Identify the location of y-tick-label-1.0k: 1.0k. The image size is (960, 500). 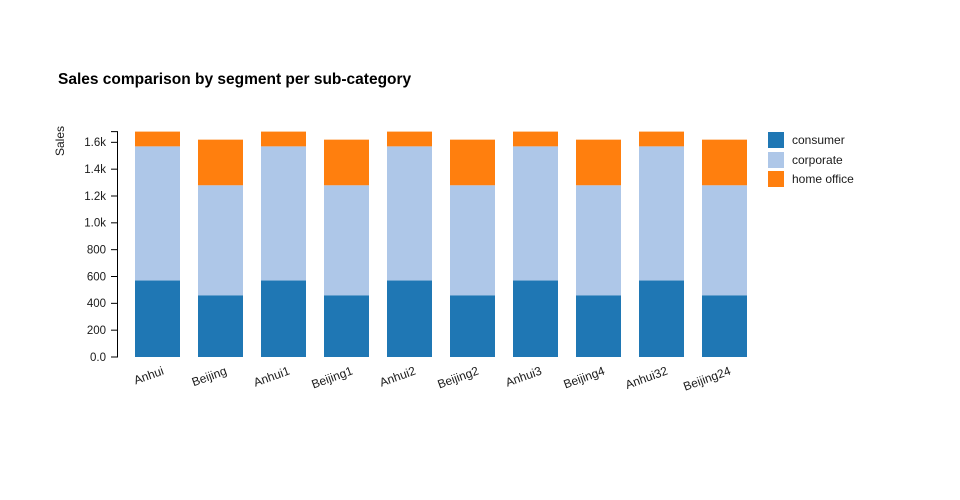
(95, 224).